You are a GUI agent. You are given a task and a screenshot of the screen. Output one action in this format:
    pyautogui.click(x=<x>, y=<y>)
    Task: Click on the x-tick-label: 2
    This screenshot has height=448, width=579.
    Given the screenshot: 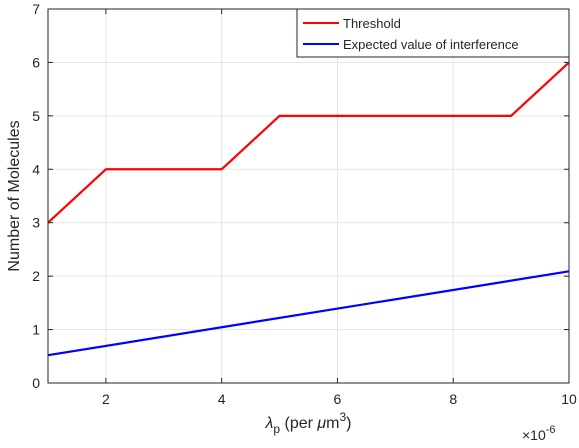 What is the action you would take?
    pyautogui.click(x=106, y=399)
    